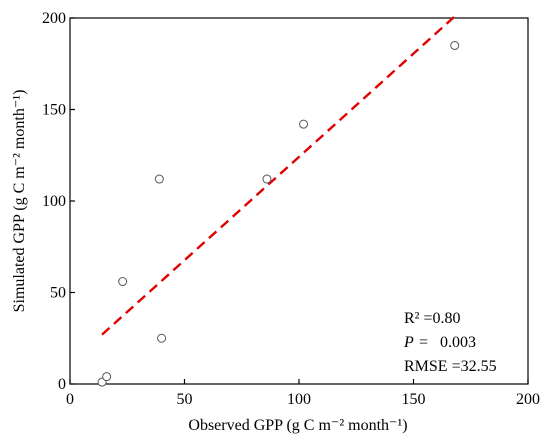 The height and width of the screenshot is (444, 550). I want to click on y-tick-label: 150, so click(54, 110).